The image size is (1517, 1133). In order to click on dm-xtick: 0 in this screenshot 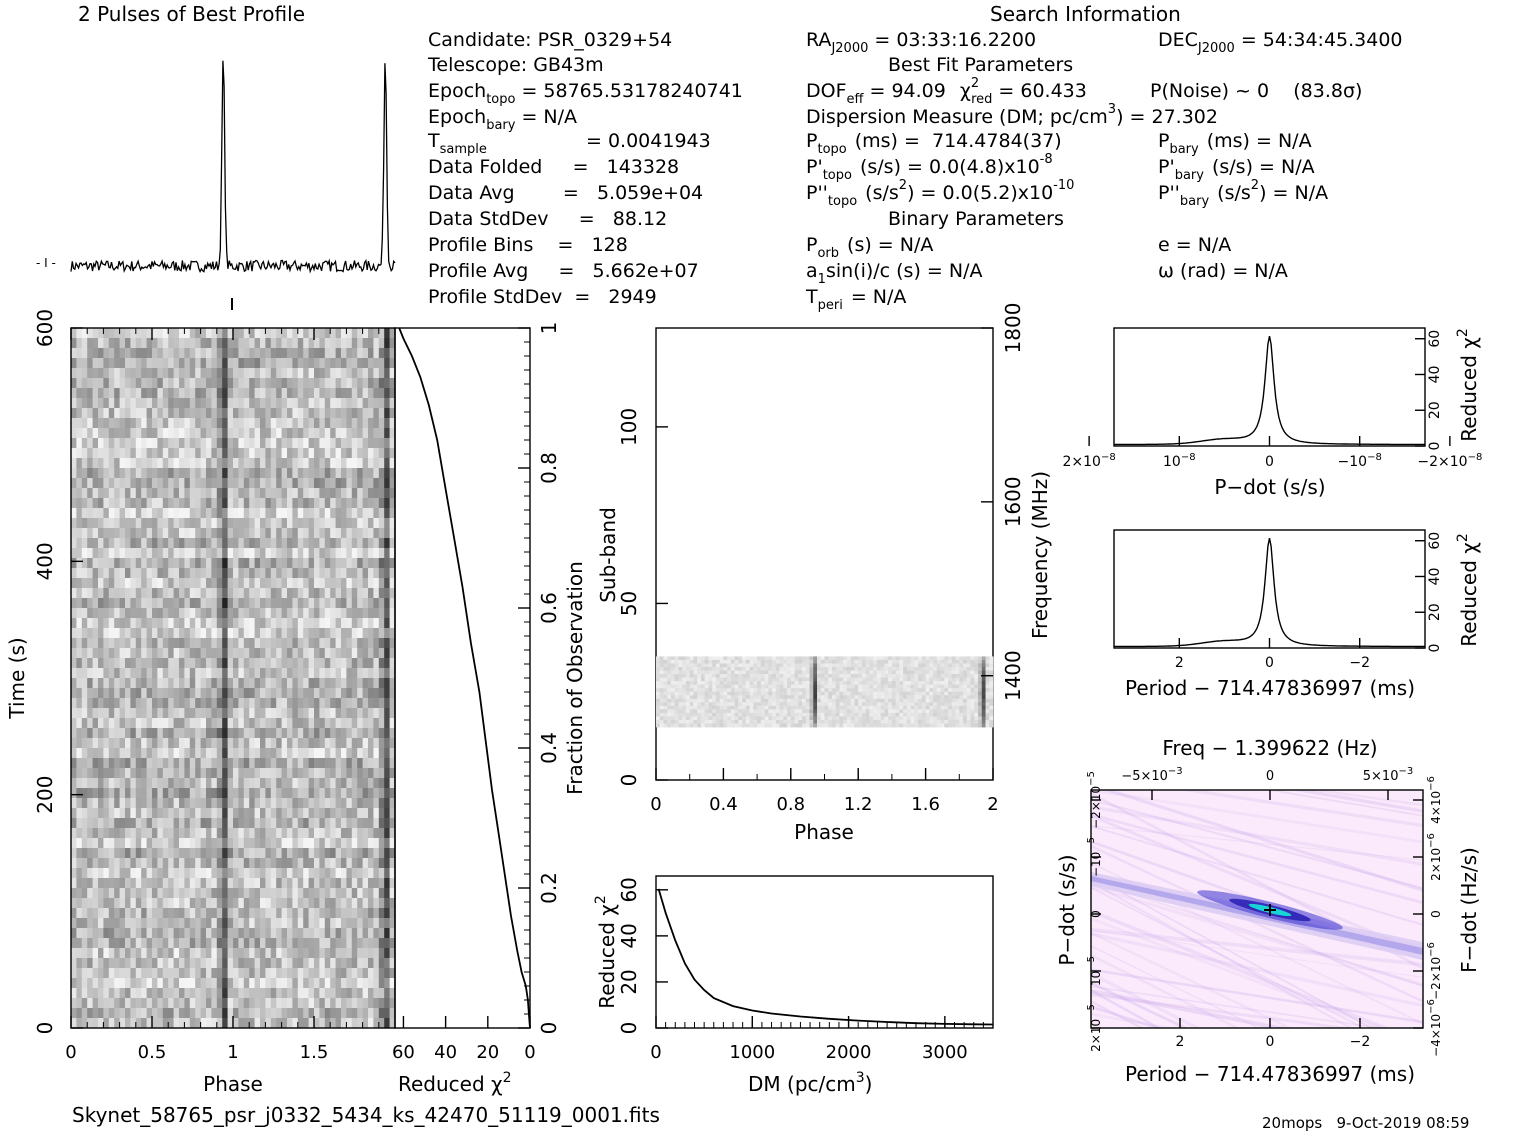, I will do `click(655, 1052)`.